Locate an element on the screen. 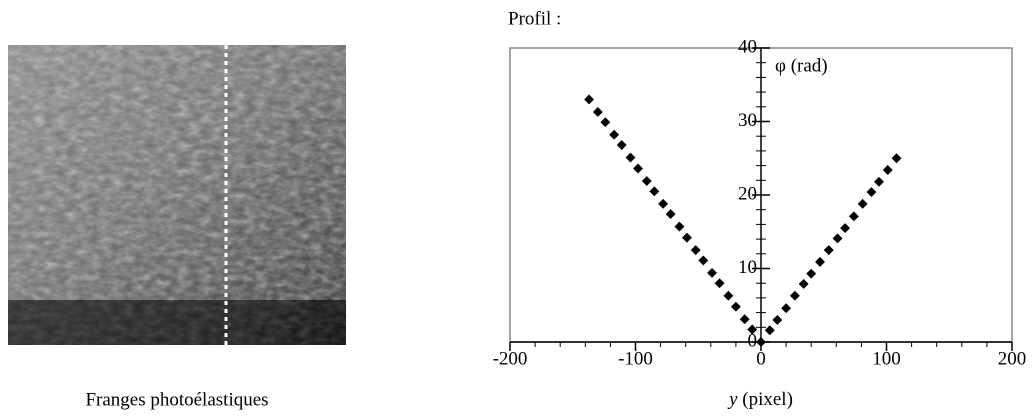 The width and height of the screenshot is (1032, 417). y-tick-label: 40 is located at coordinates (747, 46).